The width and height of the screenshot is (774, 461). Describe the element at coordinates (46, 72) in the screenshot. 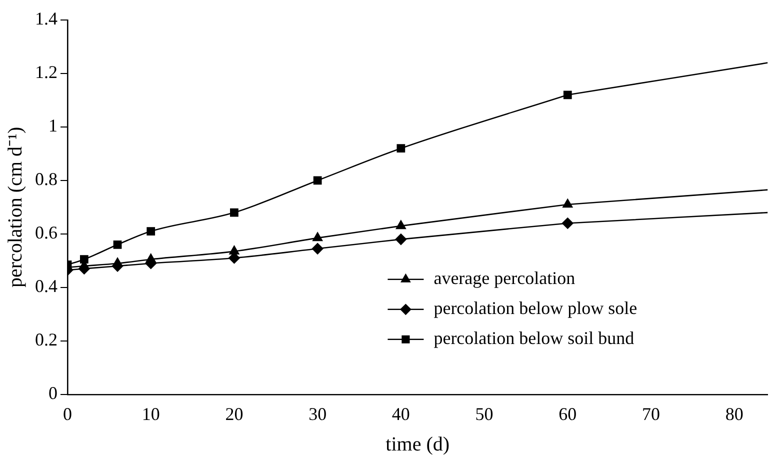

I see `y-tick-label: 1.2` at that location.